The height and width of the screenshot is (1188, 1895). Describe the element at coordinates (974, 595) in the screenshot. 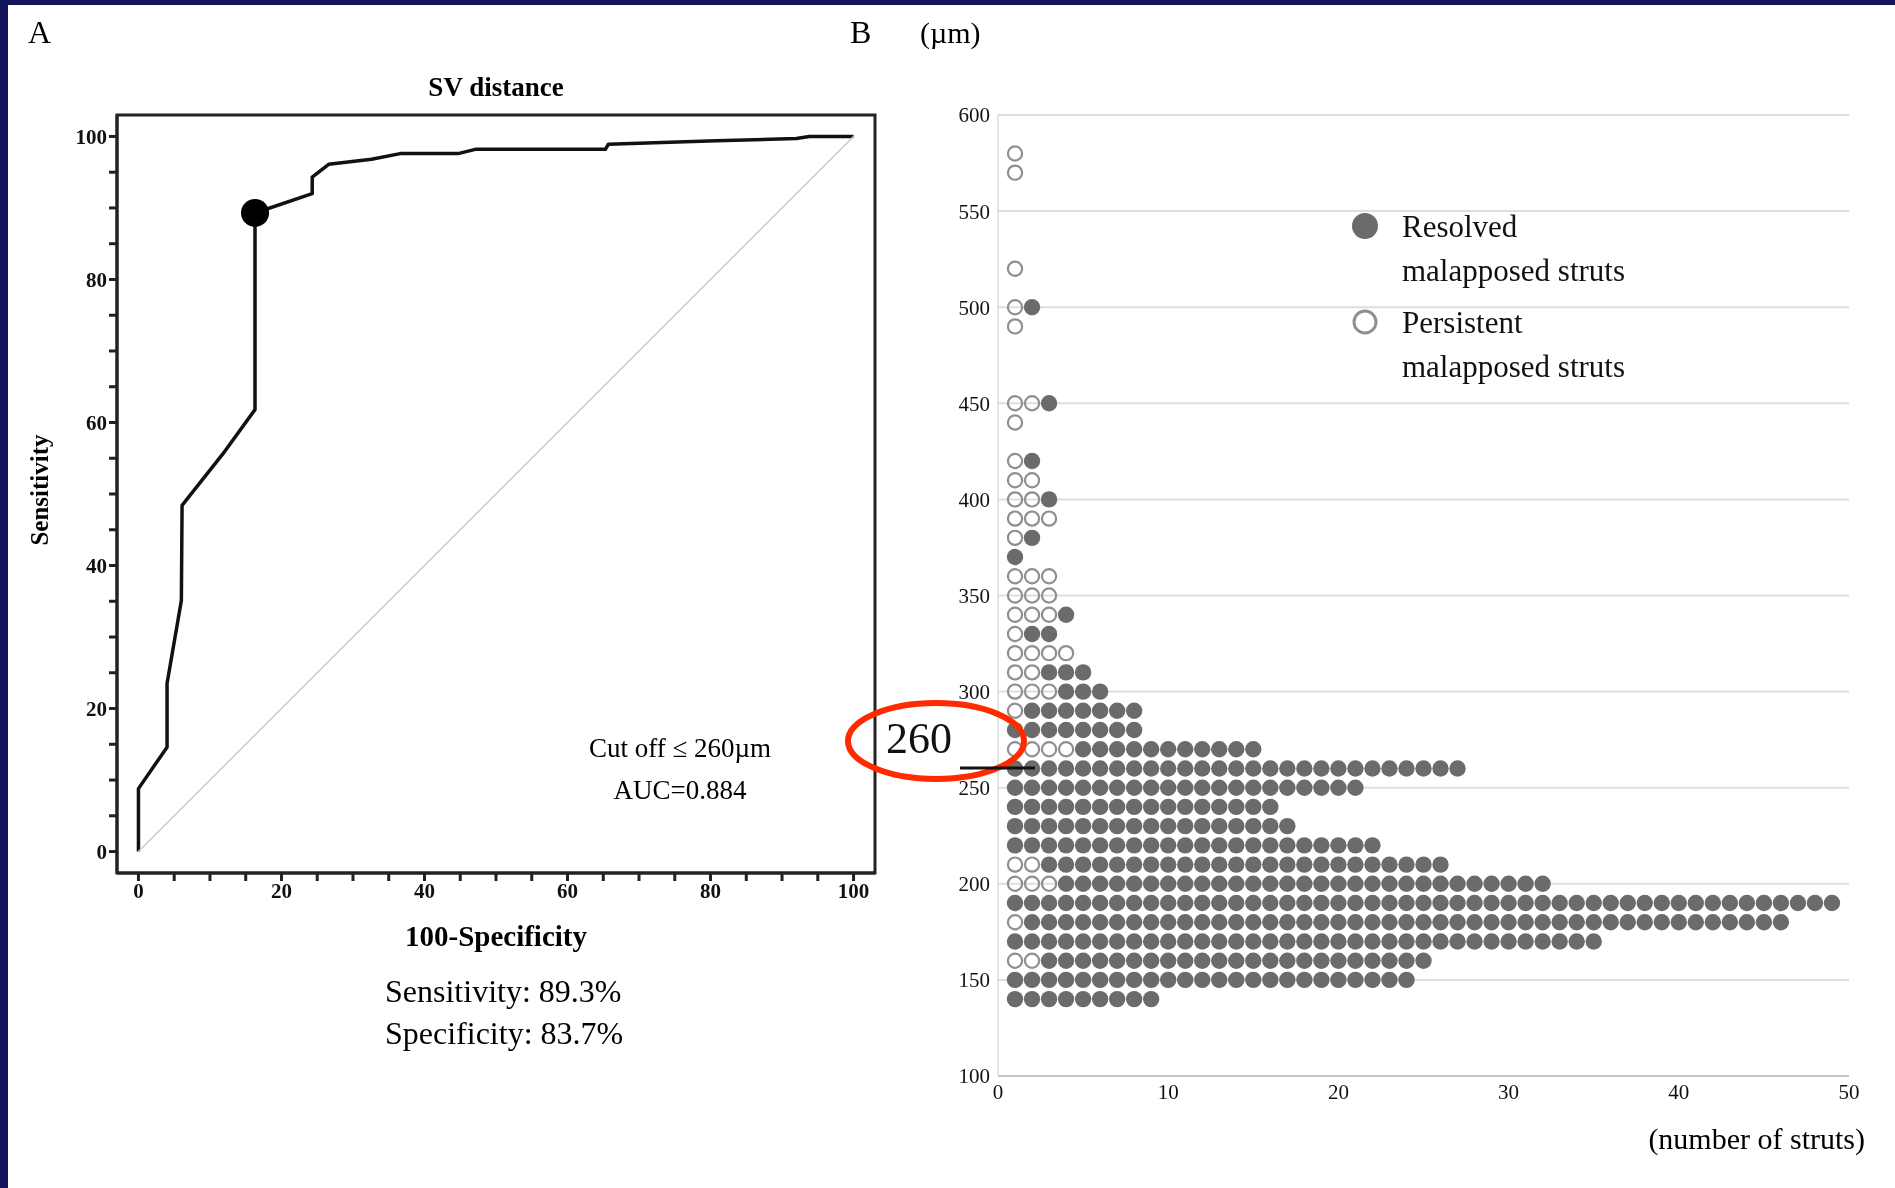

I see `y-tick-label: 350` at that location.